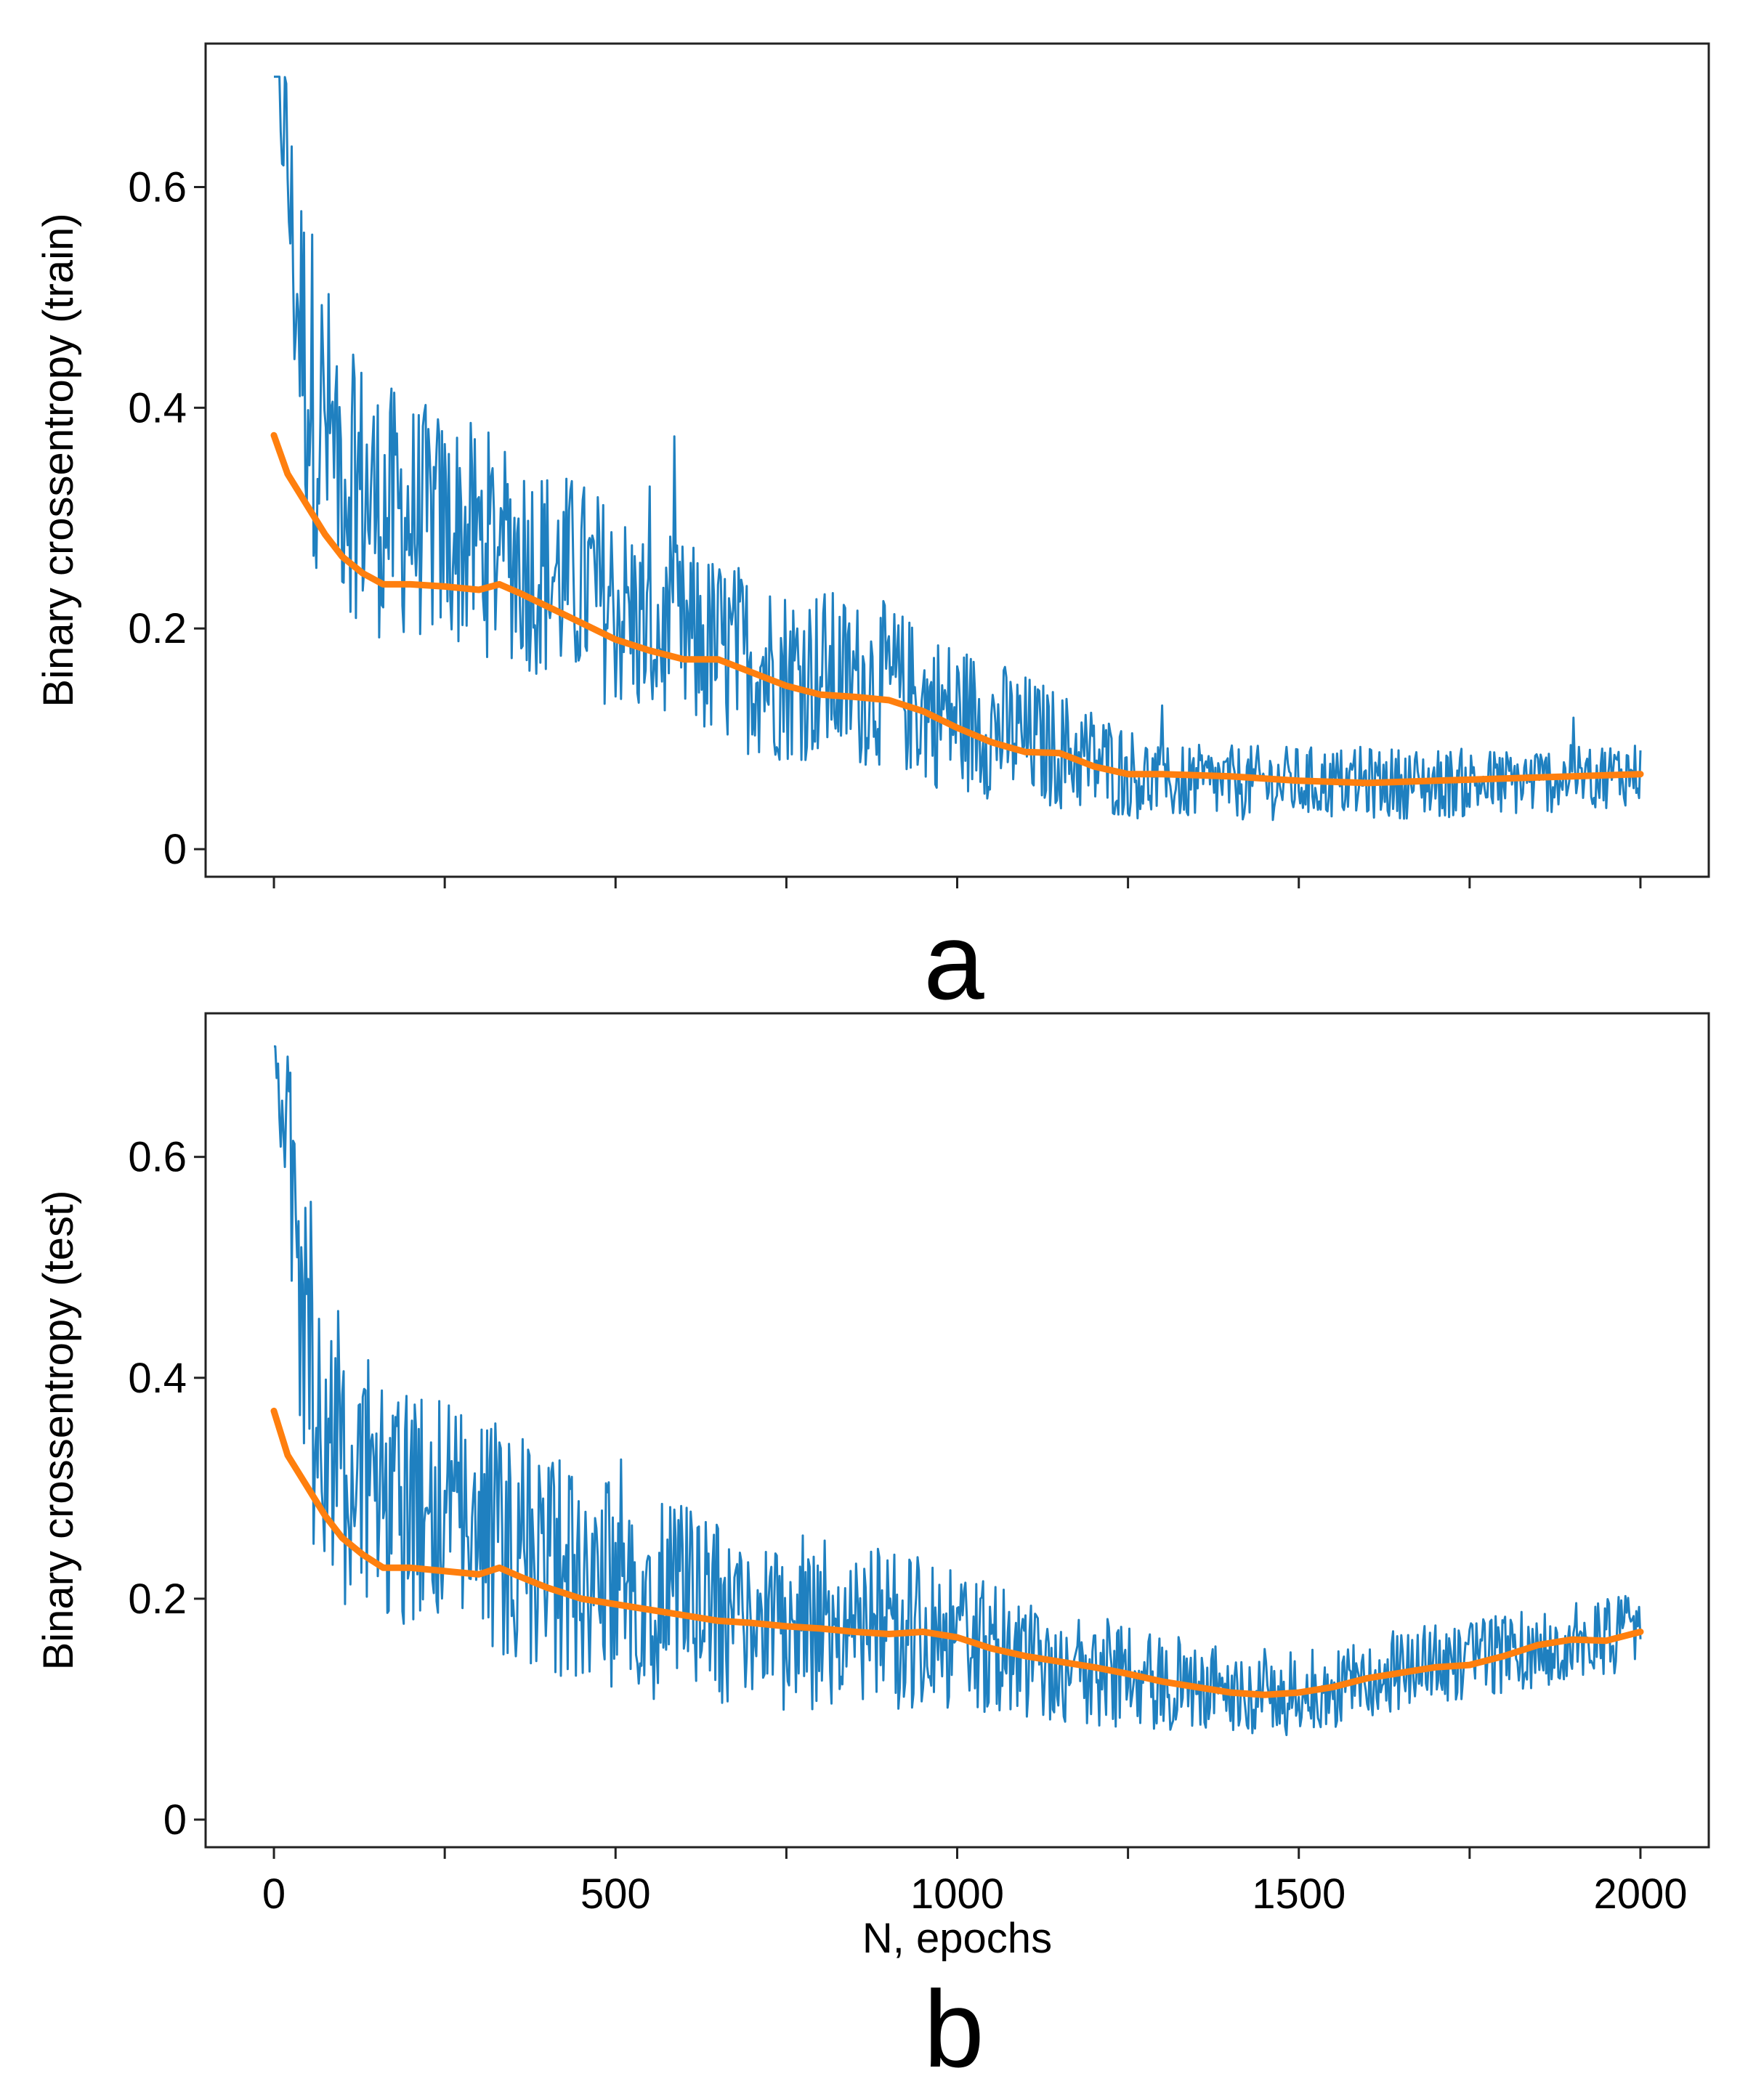 Image resolution: width=1740 pixels, height=2100 pixels. What do you see at coordinates (957, 1939) in the screenshot?
I see `x-axis-label: N, epochs` at bounding box center [957, 1939].